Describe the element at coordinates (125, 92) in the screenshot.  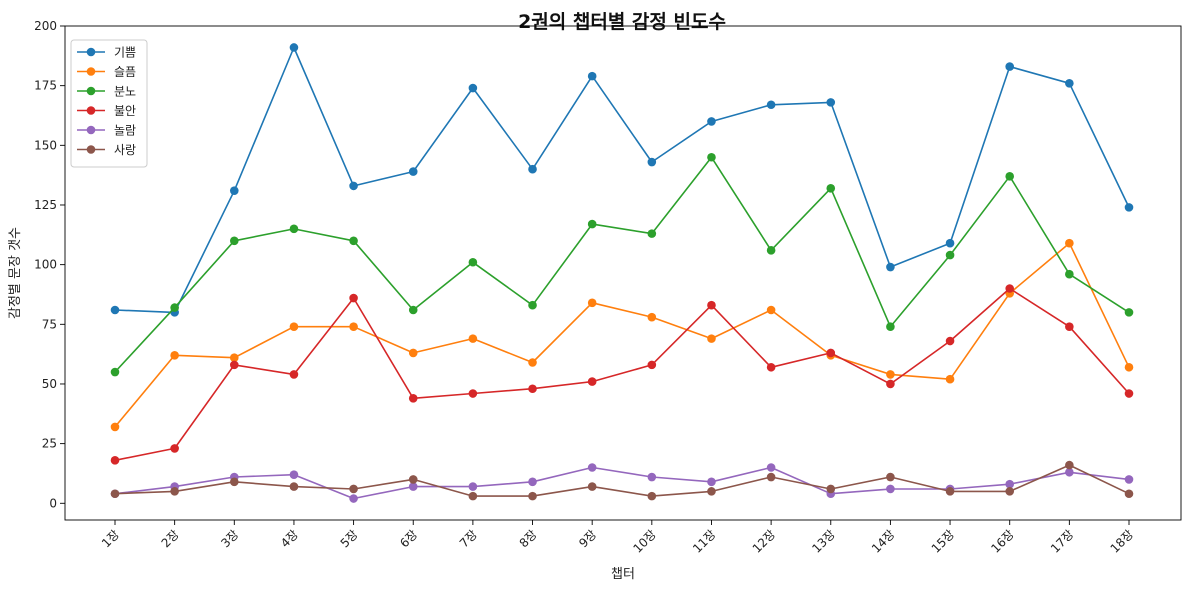
I see `legend-label: 분노` at that location.